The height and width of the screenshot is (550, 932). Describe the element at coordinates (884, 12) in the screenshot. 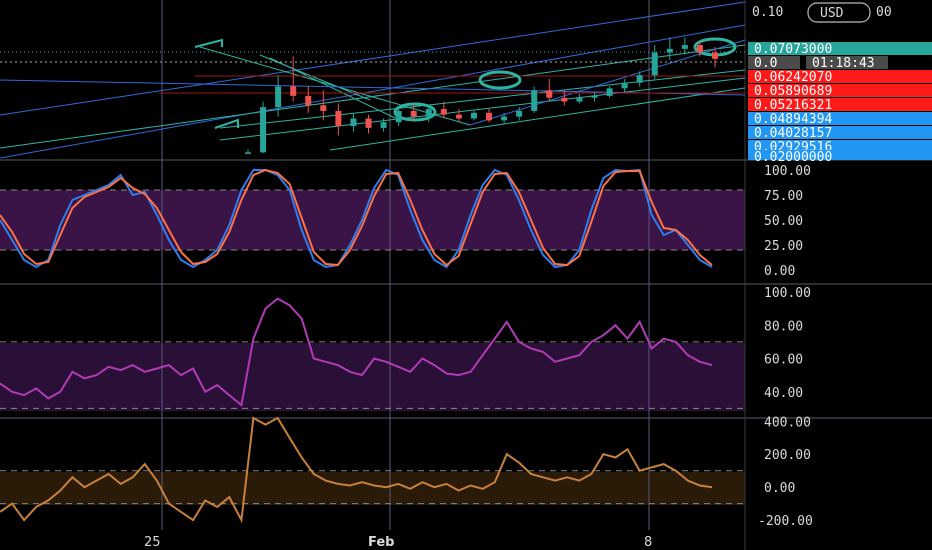

I see `price-axis-top-right: 00` at that location.